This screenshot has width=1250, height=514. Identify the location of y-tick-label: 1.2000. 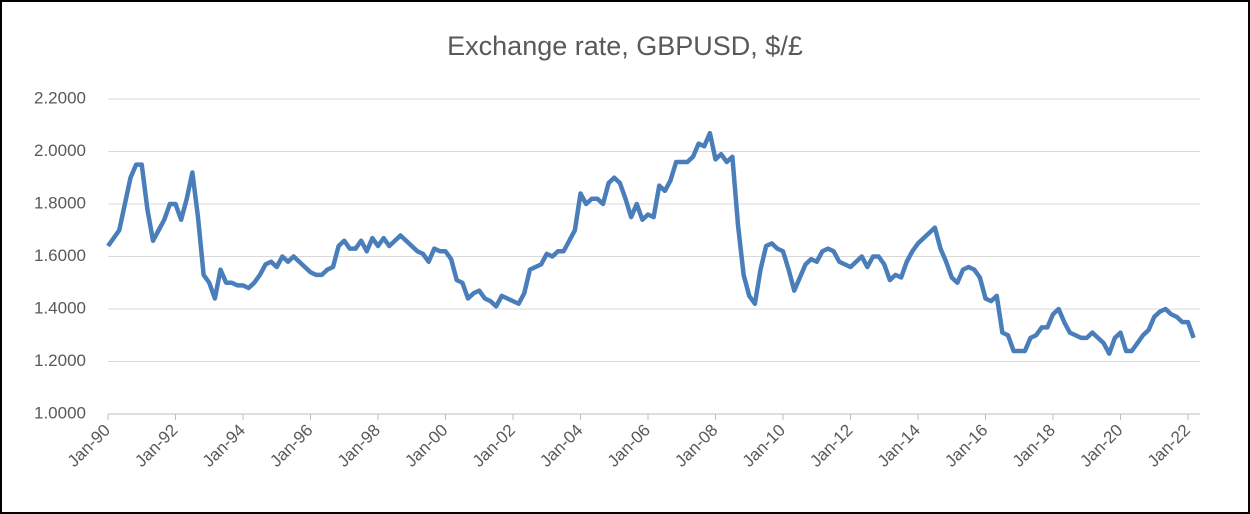
(60, 360).